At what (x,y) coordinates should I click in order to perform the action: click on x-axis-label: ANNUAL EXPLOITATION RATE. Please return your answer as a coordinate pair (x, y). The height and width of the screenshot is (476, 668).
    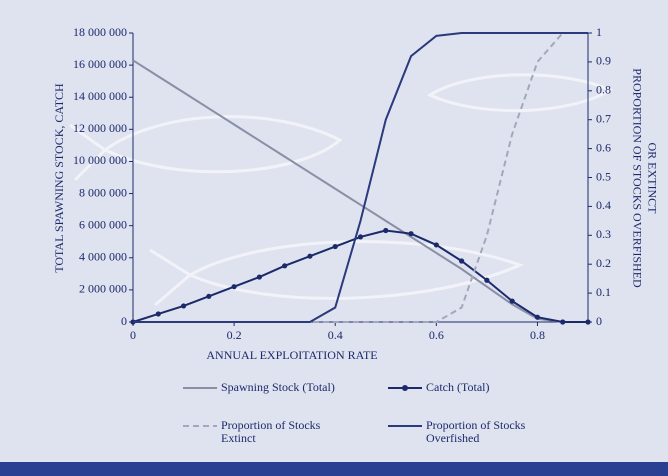
    Looking at the image, I should click on (291, 355).